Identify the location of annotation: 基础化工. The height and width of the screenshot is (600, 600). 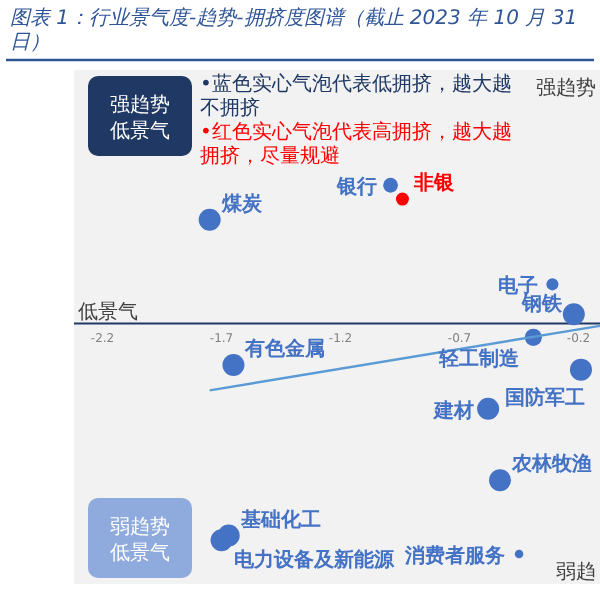
(279, 519).